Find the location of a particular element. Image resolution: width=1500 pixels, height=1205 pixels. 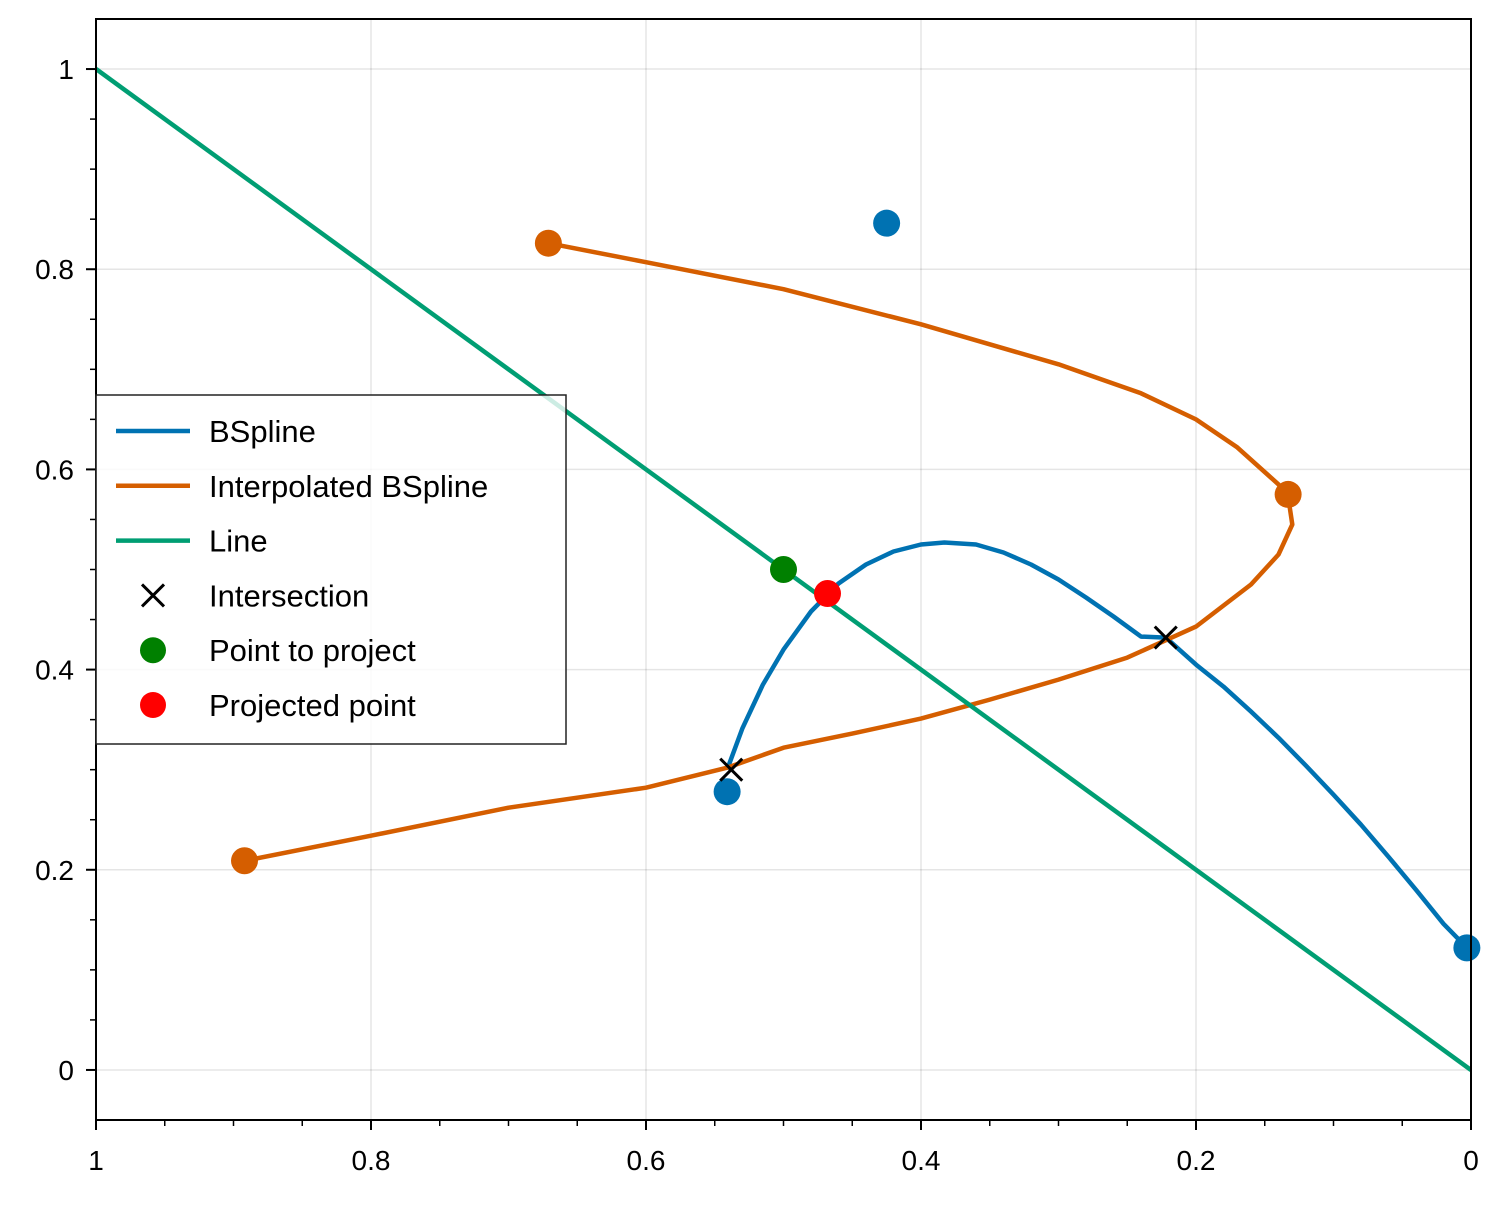

y-axis: 0 0.2 0.4 0.6 0.8 1 is located at coordinates (65, 570).